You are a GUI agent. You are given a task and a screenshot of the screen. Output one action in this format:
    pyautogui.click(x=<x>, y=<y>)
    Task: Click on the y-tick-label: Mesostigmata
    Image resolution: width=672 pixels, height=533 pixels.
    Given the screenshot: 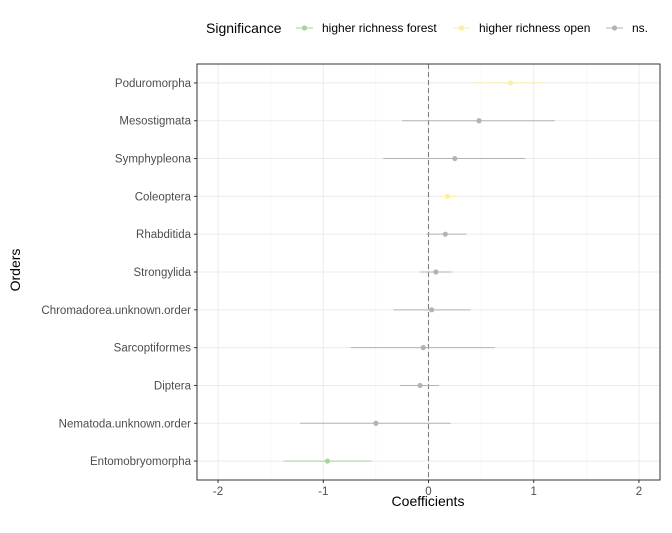 What is the action you would take?
    pyautogui.click(x=155, y=122)
    